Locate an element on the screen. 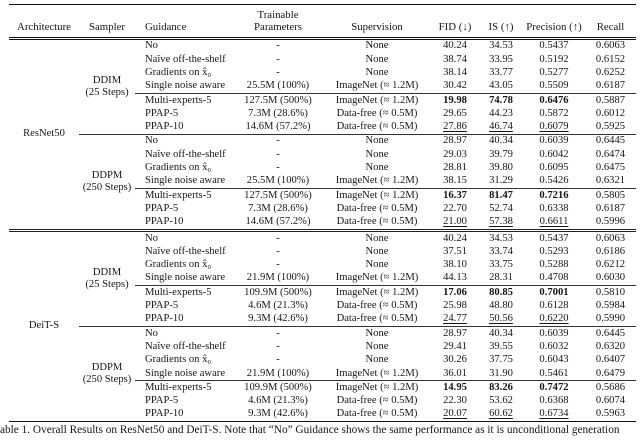 The height and width of the screenshot is (441, 640). header-trainable-parameters: Trainable Parameters is located at coordinates (278, 22).